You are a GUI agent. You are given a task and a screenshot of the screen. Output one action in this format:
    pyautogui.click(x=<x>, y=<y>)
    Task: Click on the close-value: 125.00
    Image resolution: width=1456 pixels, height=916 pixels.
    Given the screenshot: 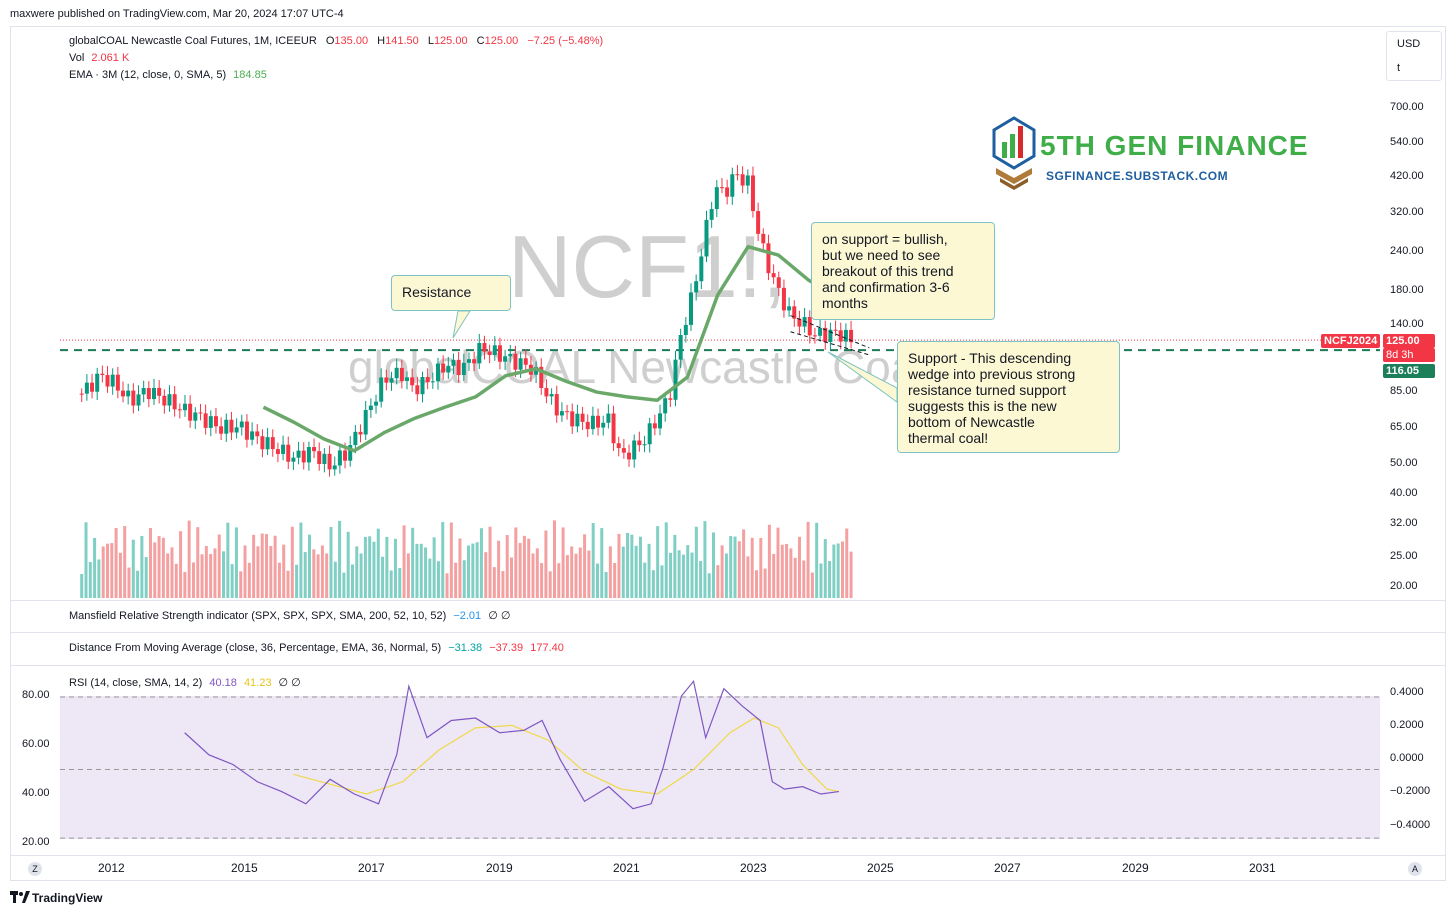 What is the action you would take?
    pyautogui.click(x=501, y=41)
    